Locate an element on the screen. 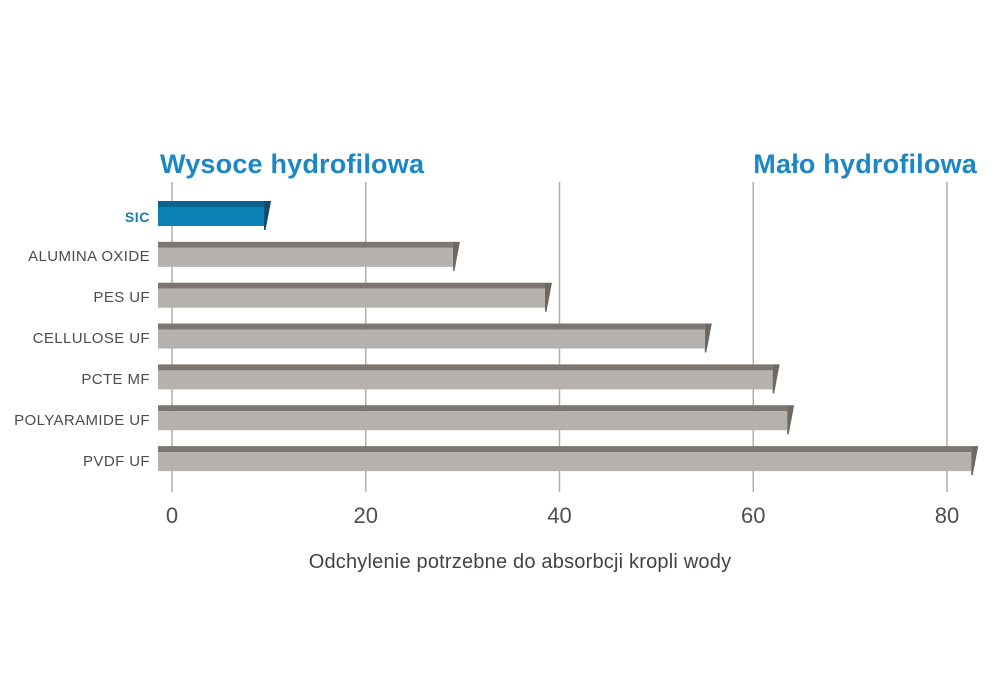 The image size is (1000, 700). bar-alumina-oxide is located at coordinates (309, 256).